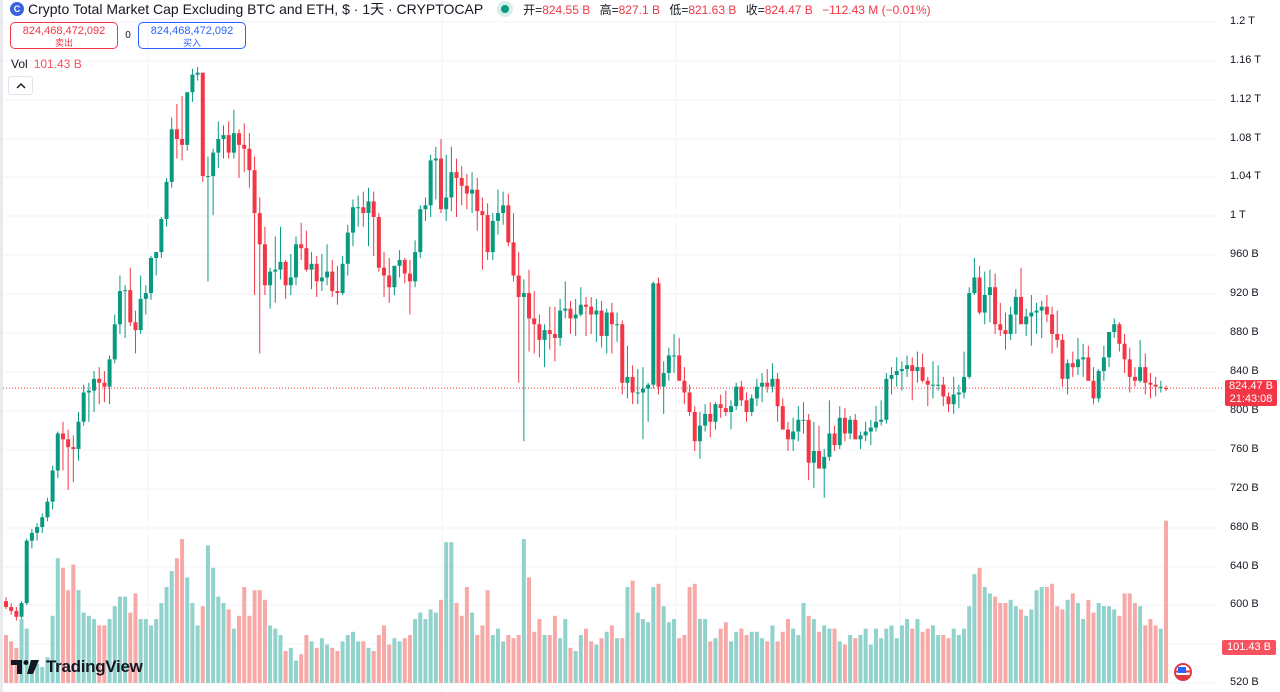 This screenshot has width=1280, height=692. I want to click on left-edge, so click(1, 346).